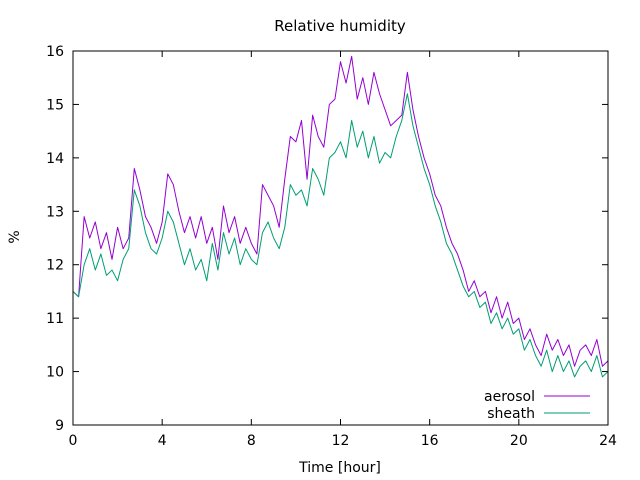 This screenshot has height=480, width=640. I want to click on y-axis-label: %, so click(15, 236).